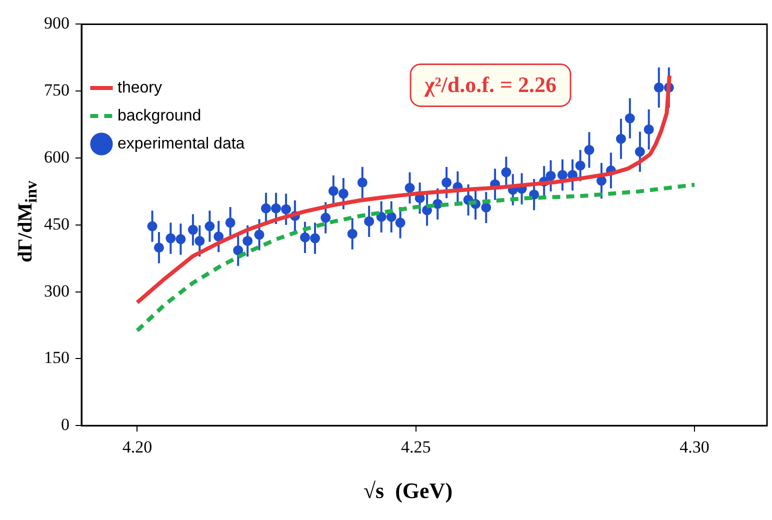 This screenshot has width=772, height=520. What do you see at coordinates (160, 115) in the screenshot?
I see `legend-label: background` at bounding box center [160, 115].